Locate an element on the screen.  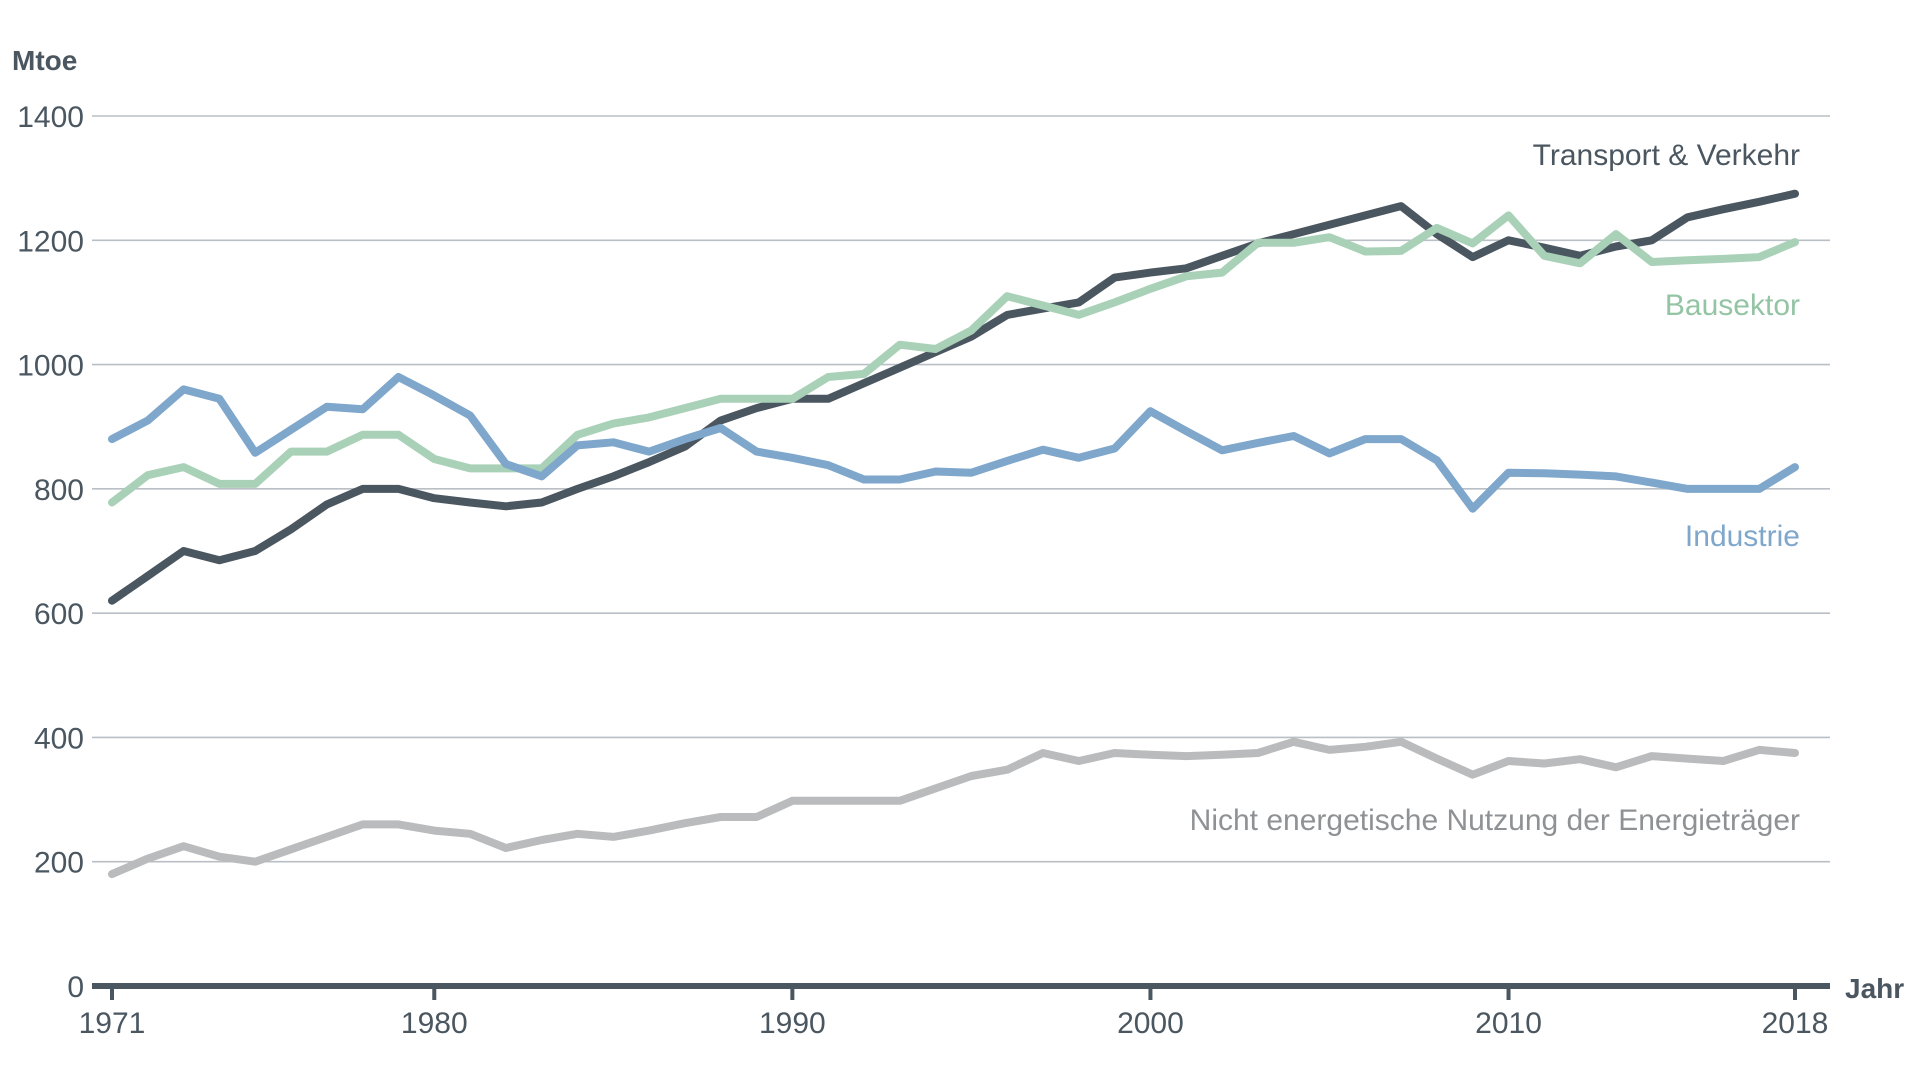
x-tick-label: 2000 is located at coordinates (1150, 1023).